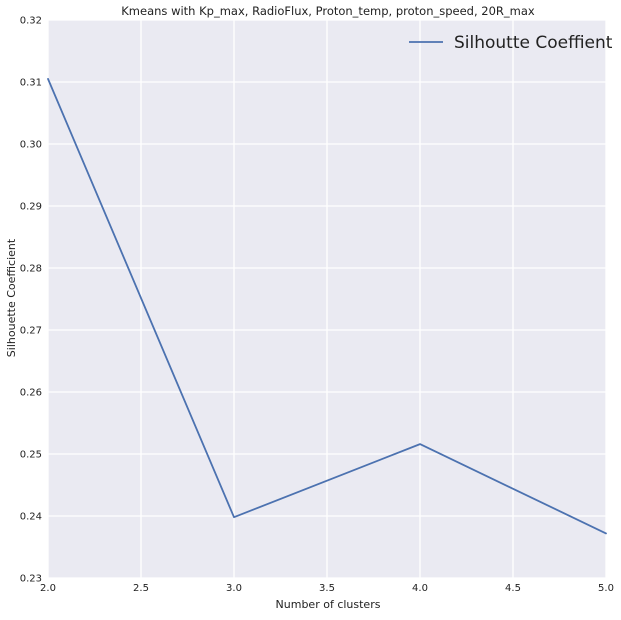  What do you see at coordinates (31, 331) in the screenshot?
I see `y-tick-label: 0.27` at bounding box center [31, 331].